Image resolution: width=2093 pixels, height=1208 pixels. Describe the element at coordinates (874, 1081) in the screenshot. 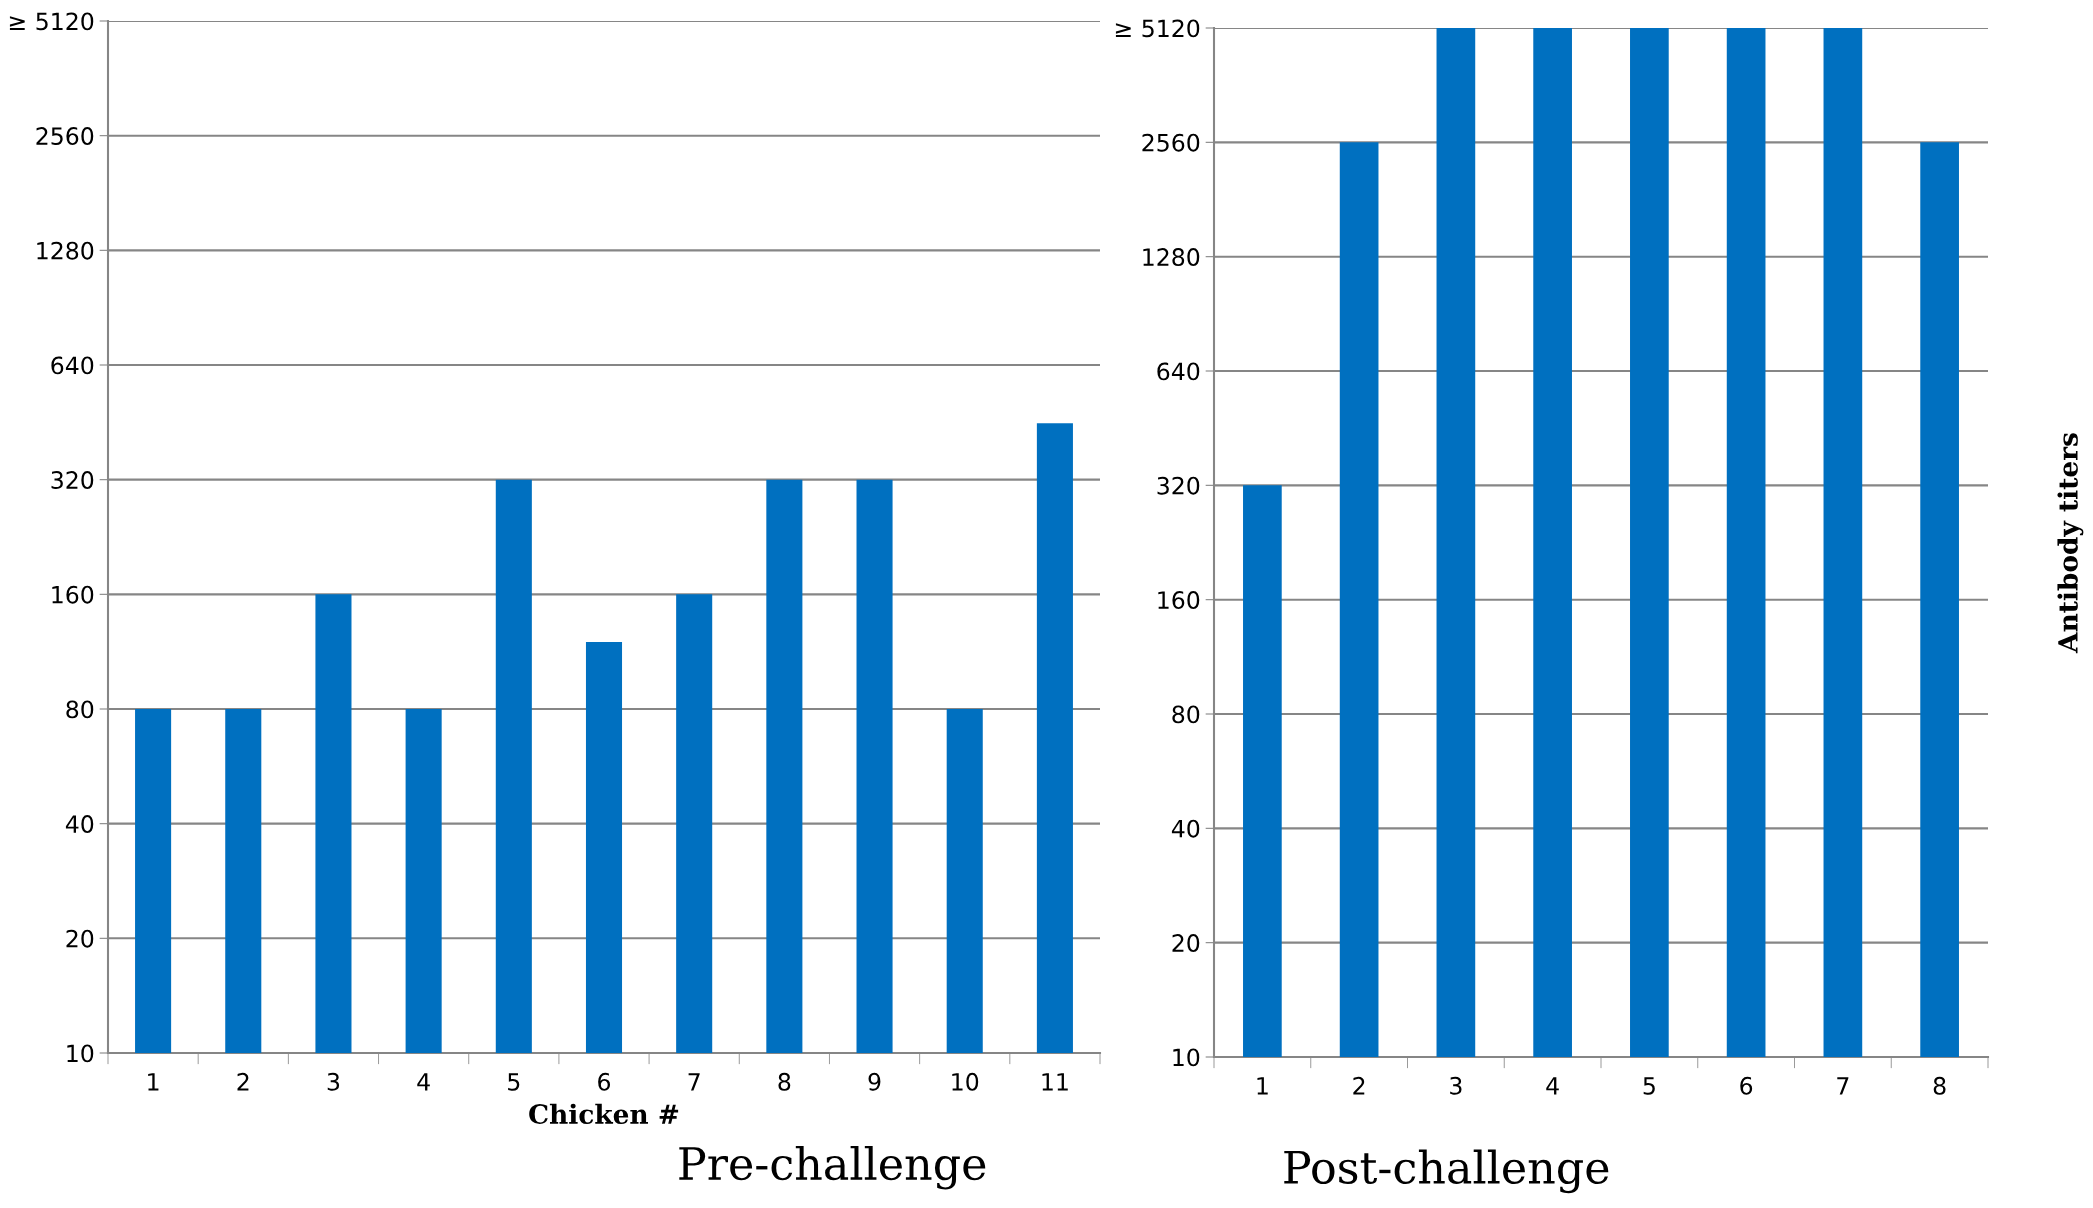

I see `x-tick-label: 9` at that location.